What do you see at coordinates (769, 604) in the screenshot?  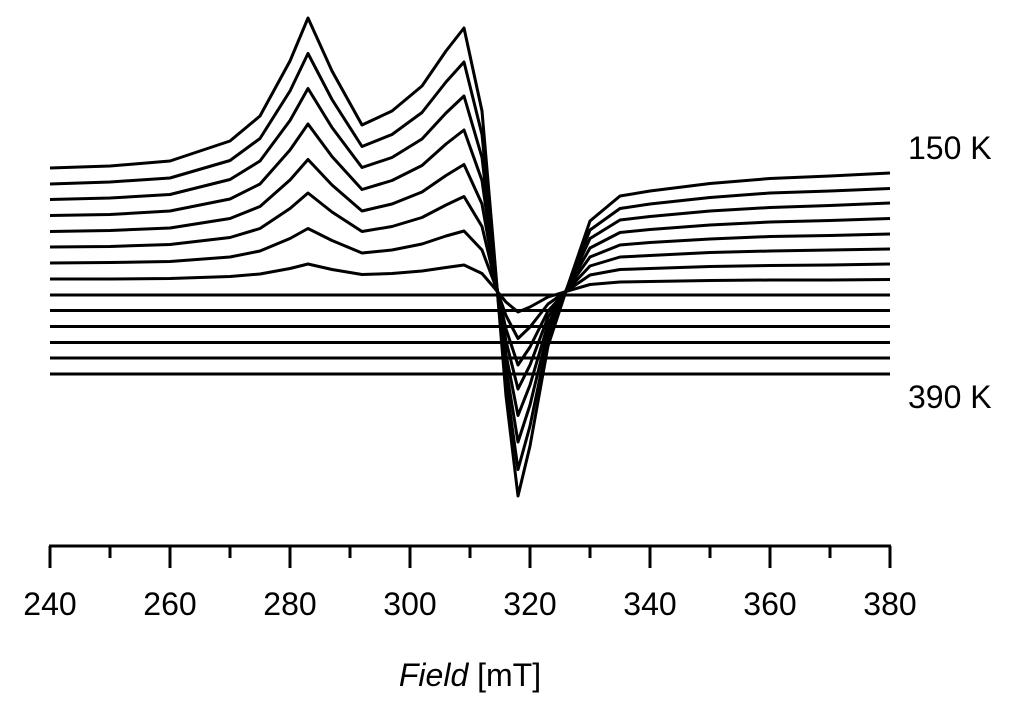 I see `x-tick-label: 360` at bounding box center [769, 604].